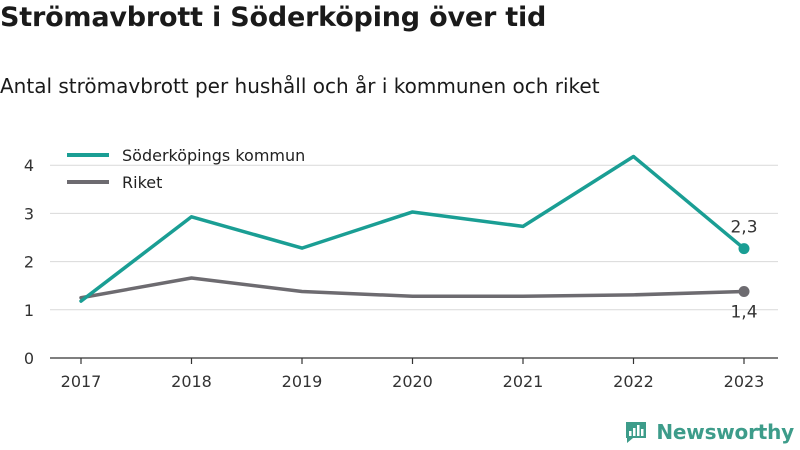 The width and height of the screenshot is (800, 450). I want to click on series-line-riket, so click(412, 288).